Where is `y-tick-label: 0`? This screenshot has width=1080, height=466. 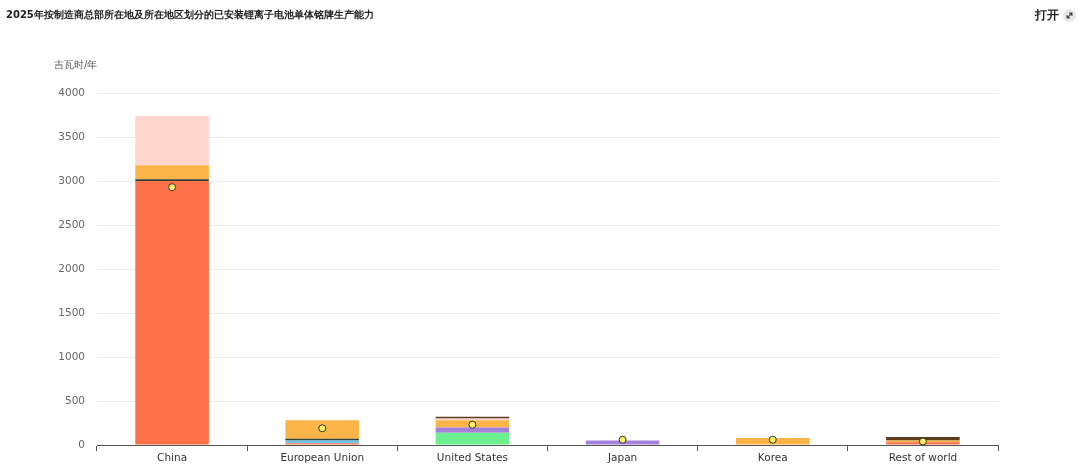
y-tick-label: 0 is located at coordinates (81, 443).